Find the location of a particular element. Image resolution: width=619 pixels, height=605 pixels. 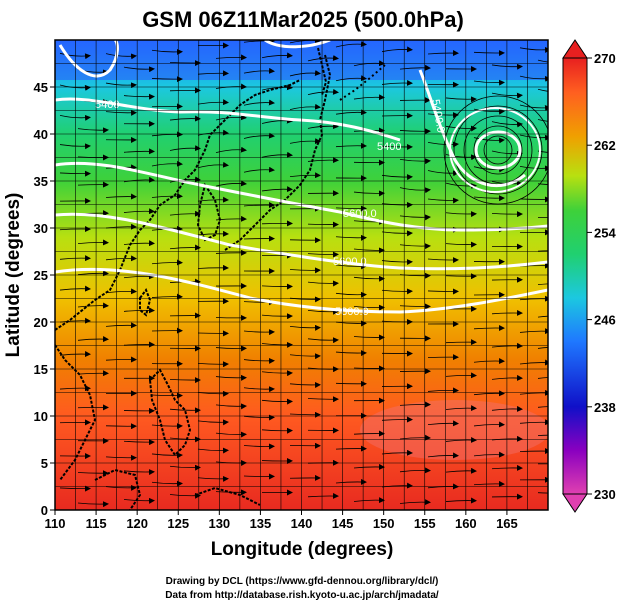

coastline-indochina is located at coordinates (76, 412).